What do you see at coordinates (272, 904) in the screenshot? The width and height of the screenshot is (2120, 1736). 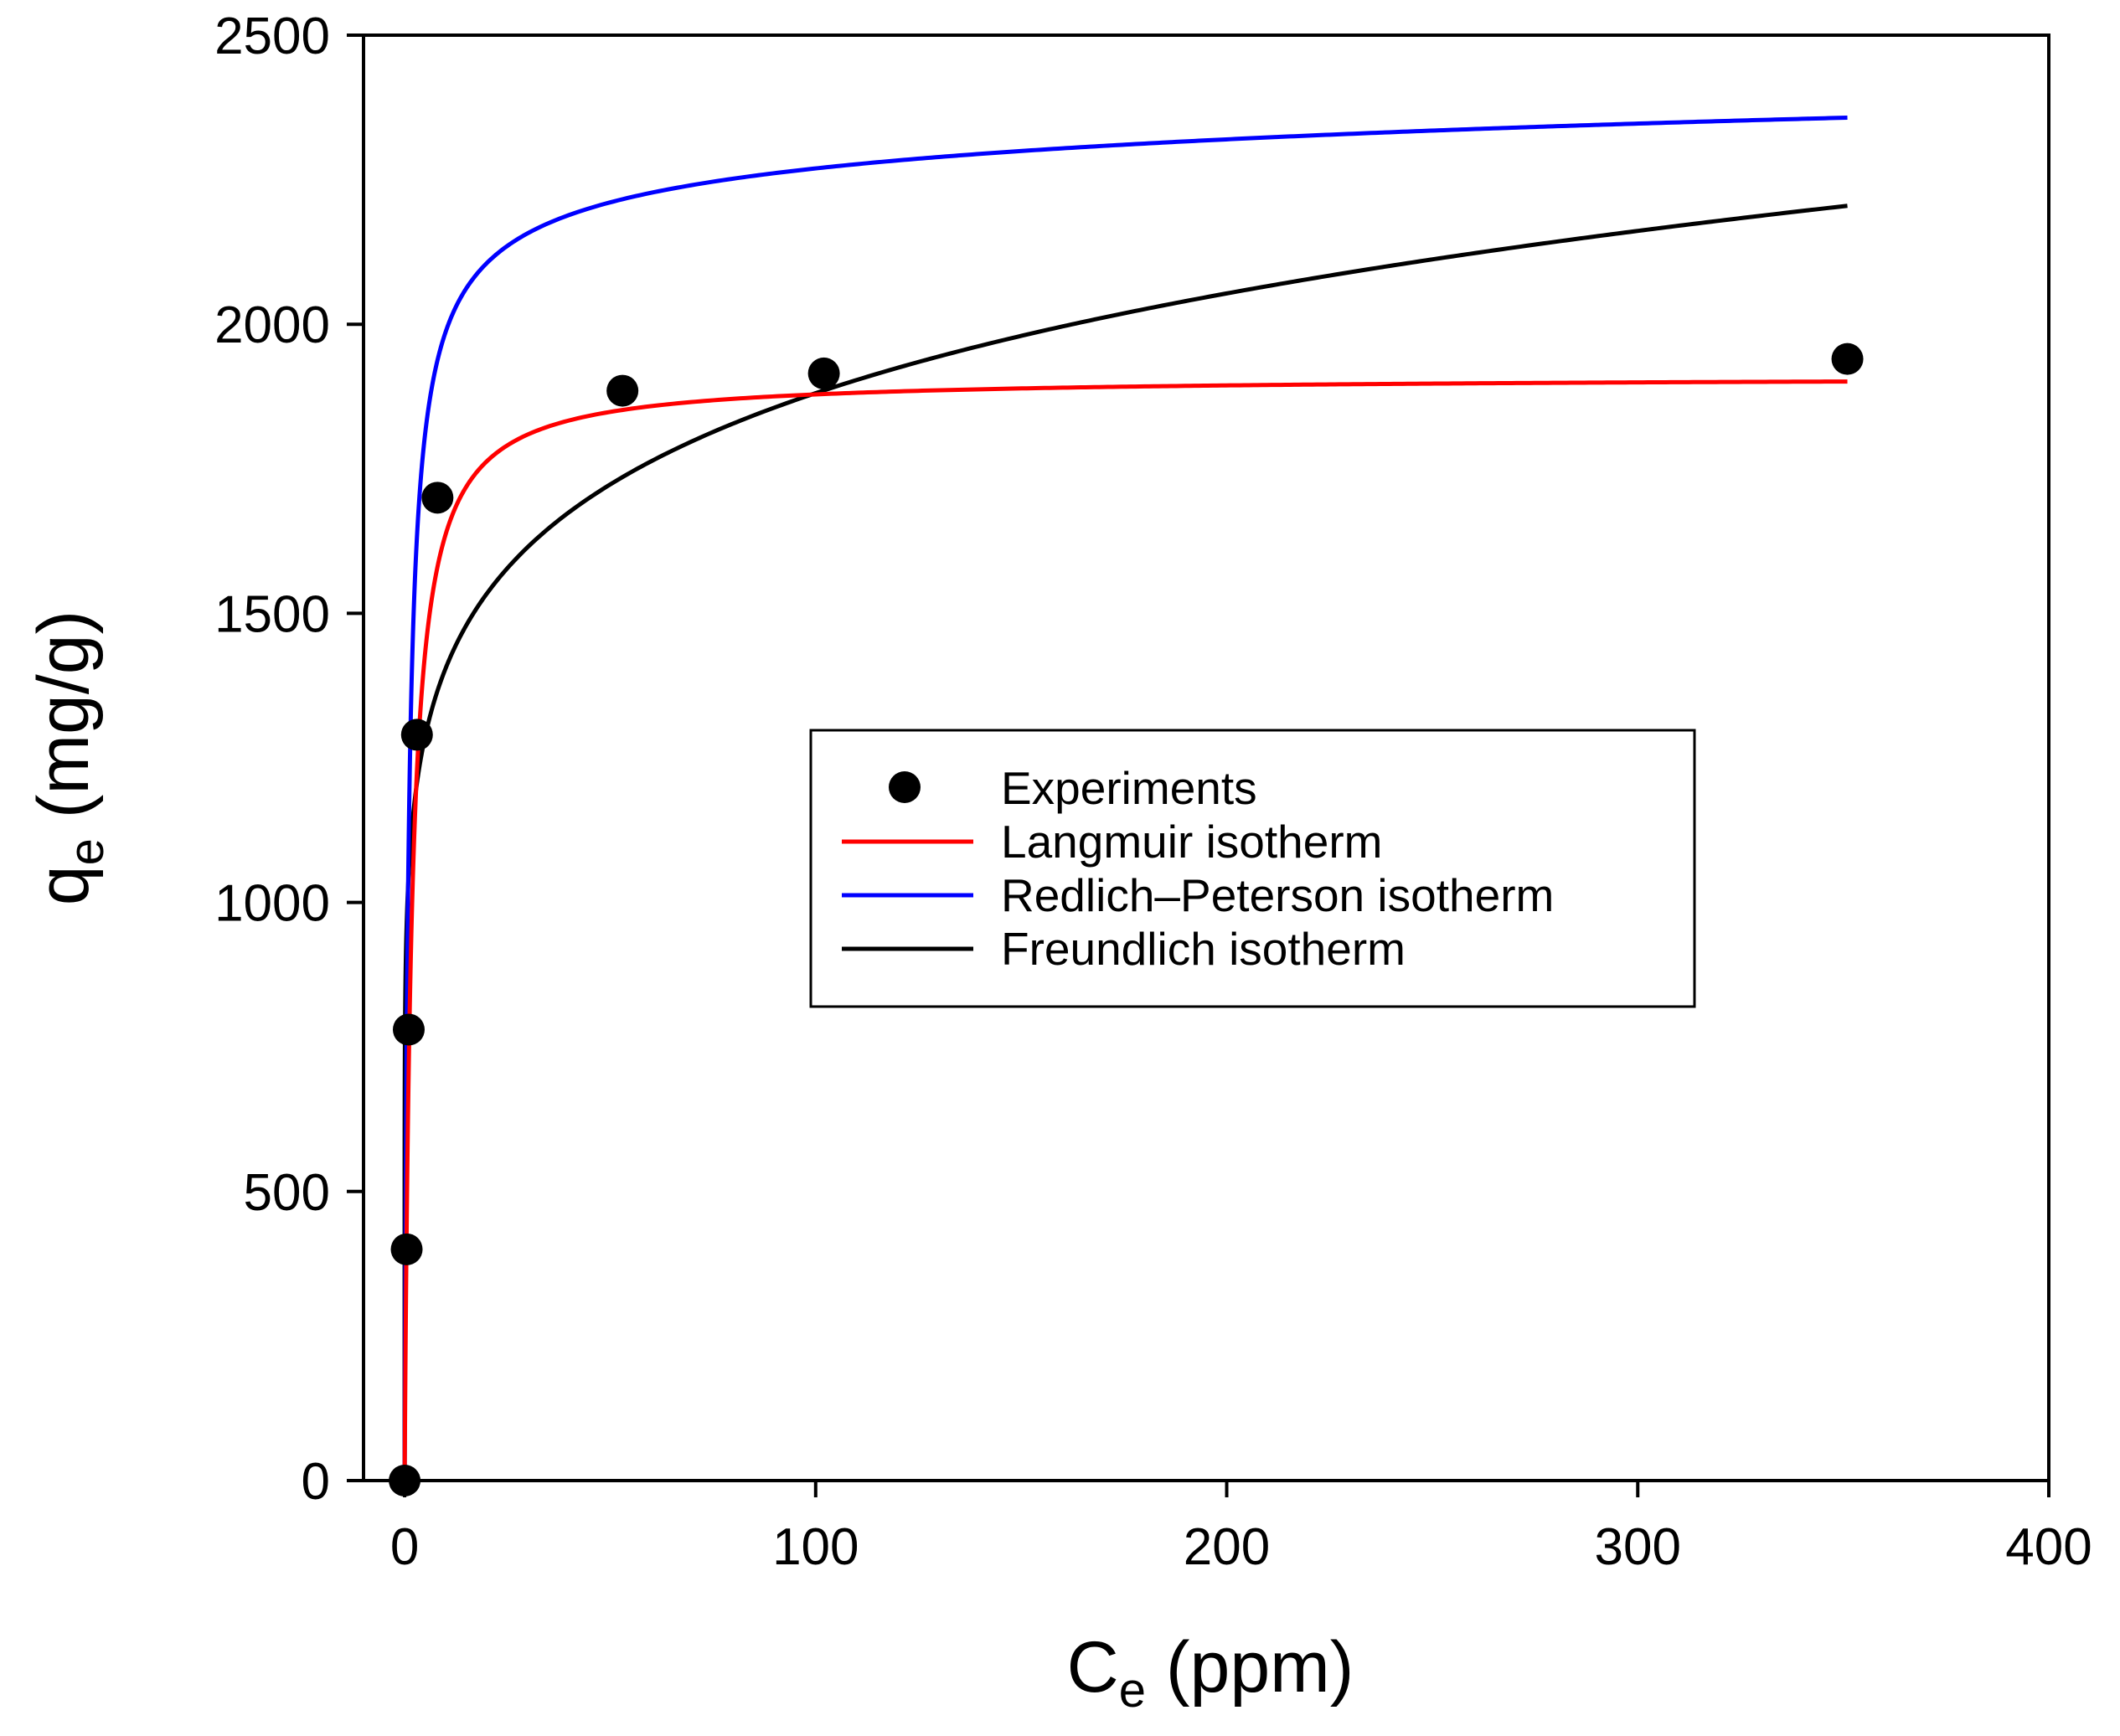 I see `y-tick-label: 1000` at bounding box center [272, 904].